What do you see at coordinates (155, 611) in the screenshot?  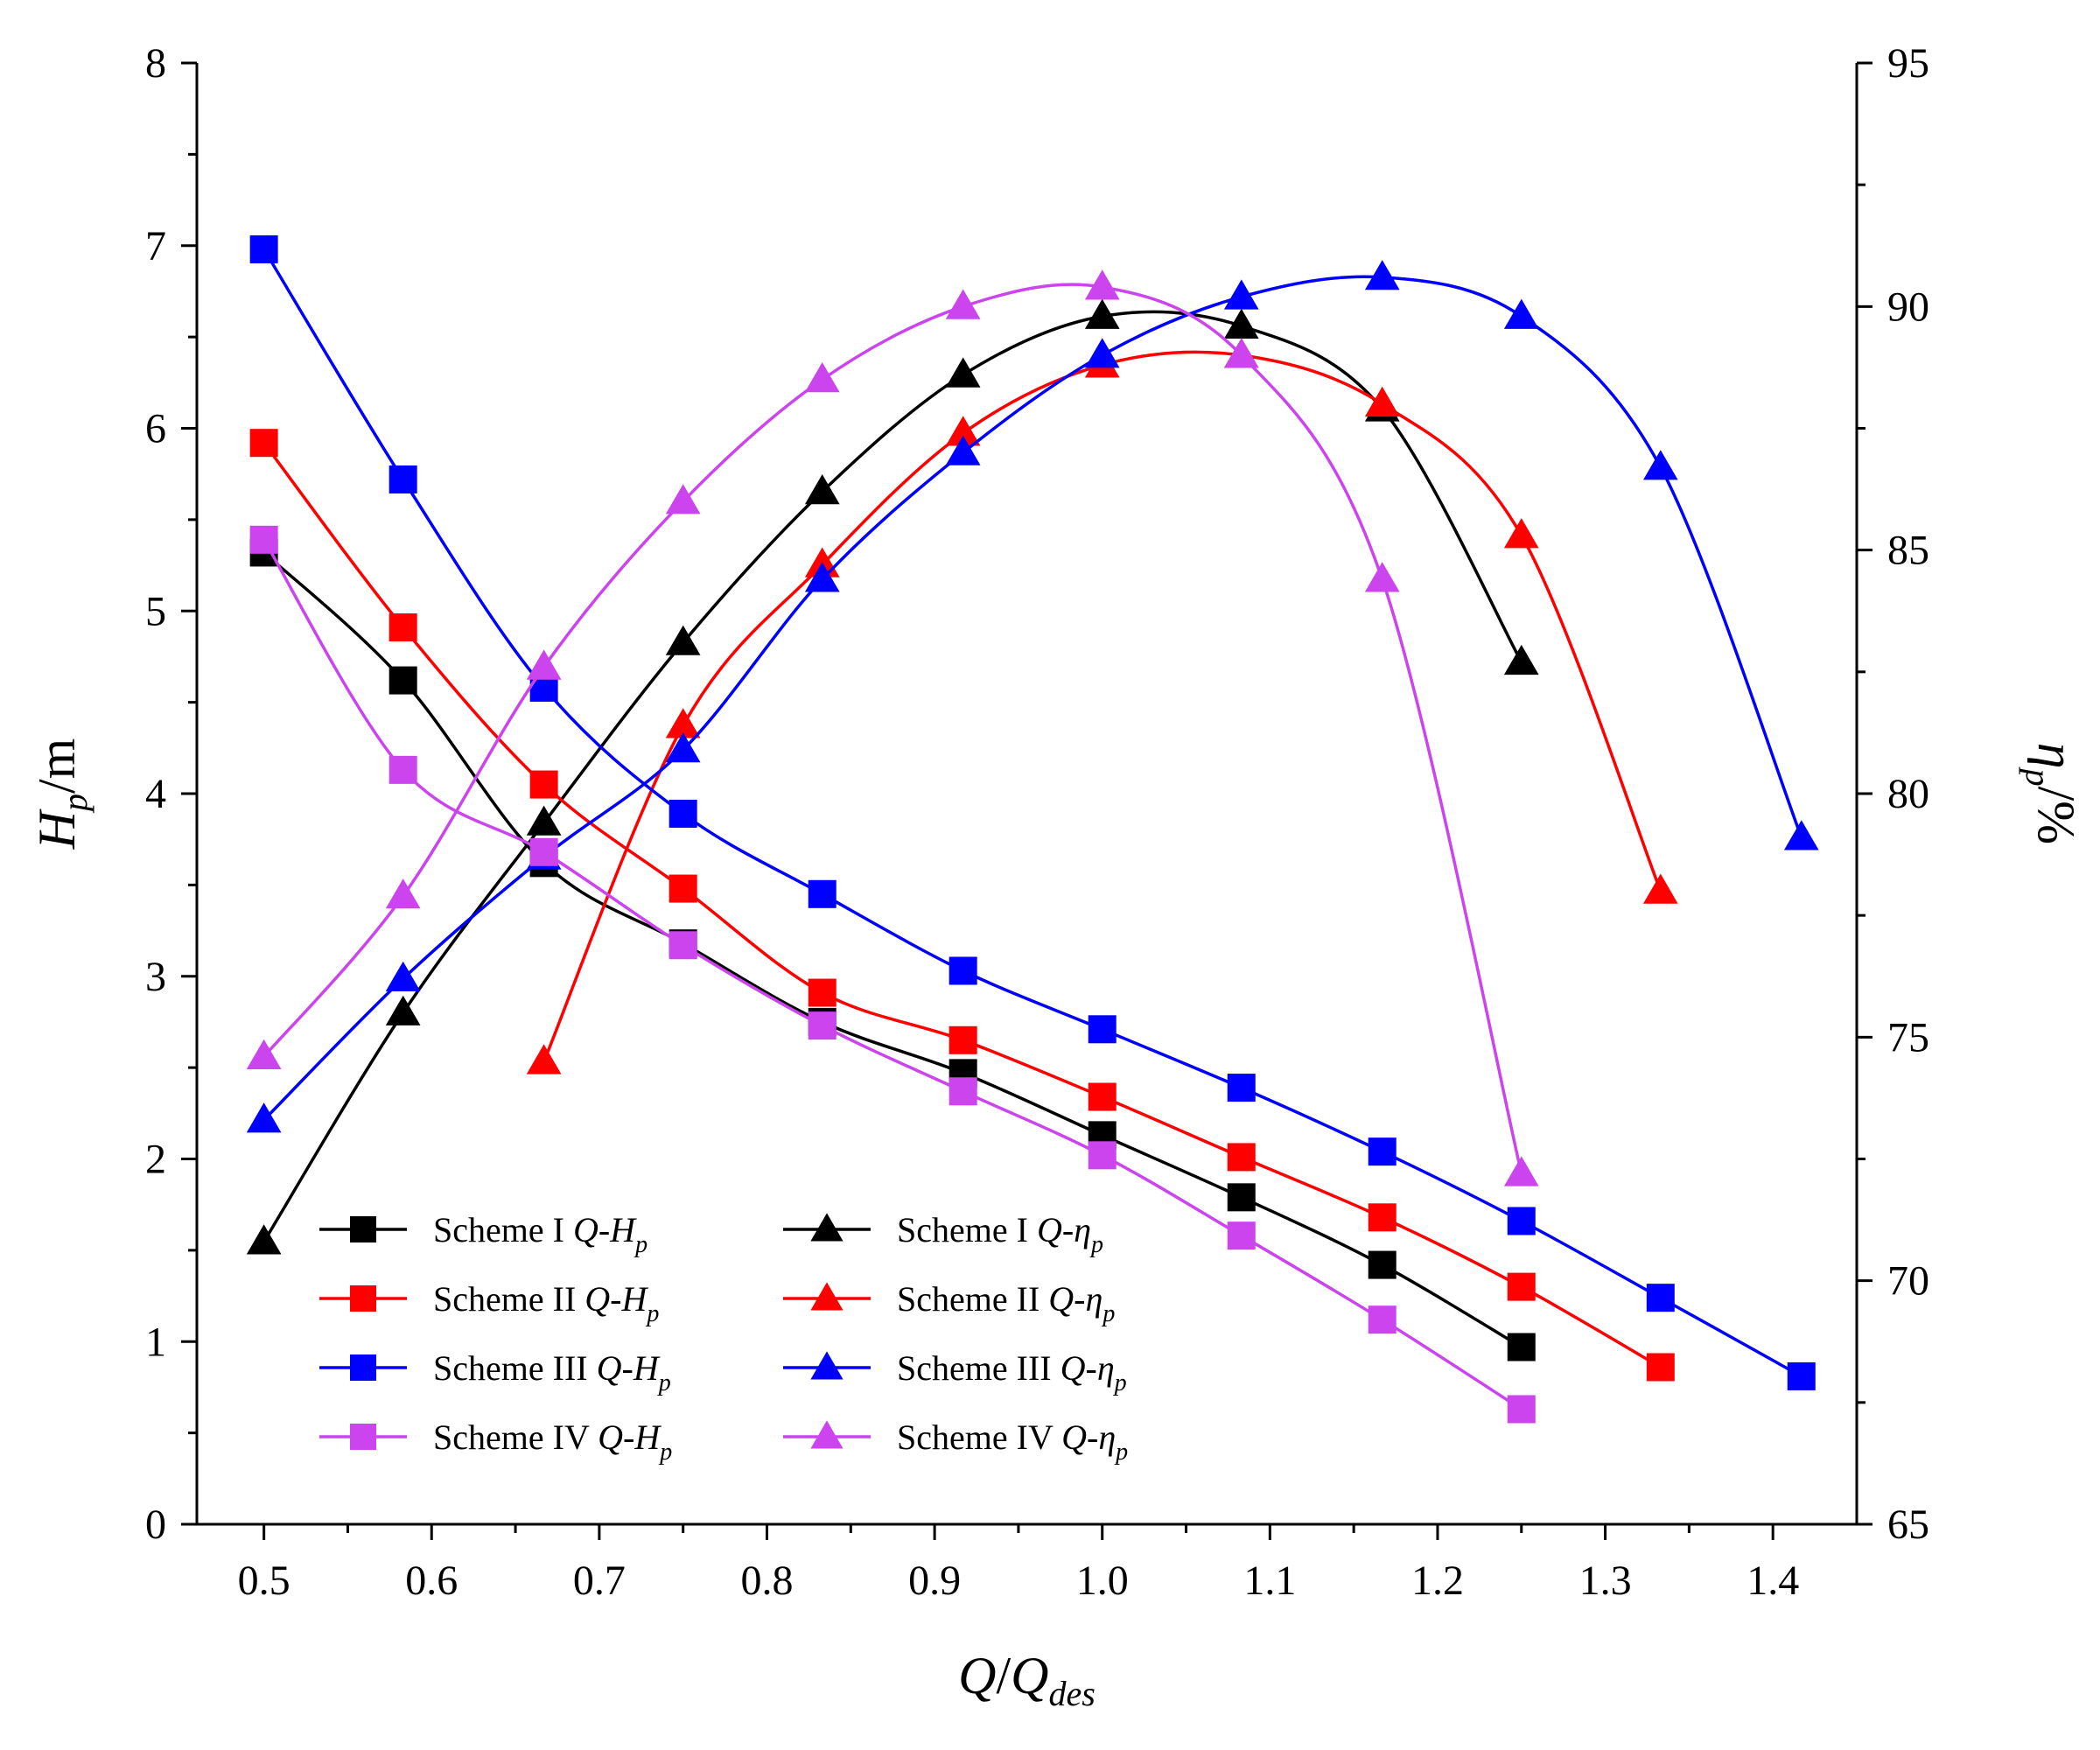 I see `y-left-tick-label: 5` at bounding box center [155, 611].